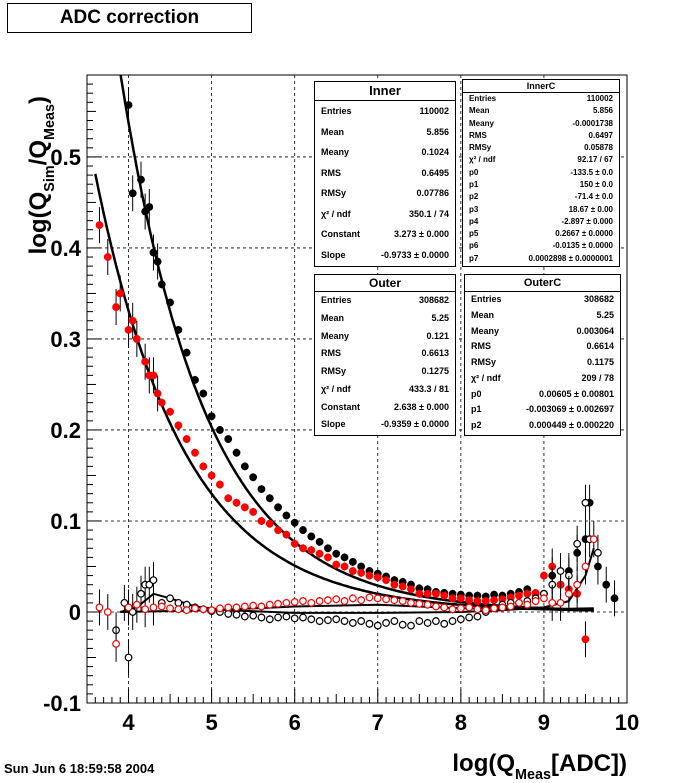 This screenshot has height=783, width=696. Describe the element at coordinates (483, 314) in the screenshot. I see `stats-key: Mean` at that location.